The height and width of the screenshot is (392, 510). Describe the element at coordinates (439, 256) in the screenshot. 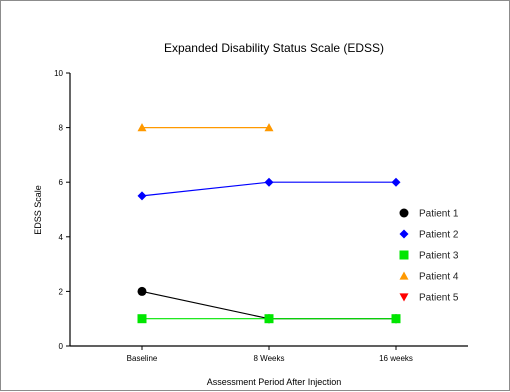

I see `legend-label: Patient 3` at that location.